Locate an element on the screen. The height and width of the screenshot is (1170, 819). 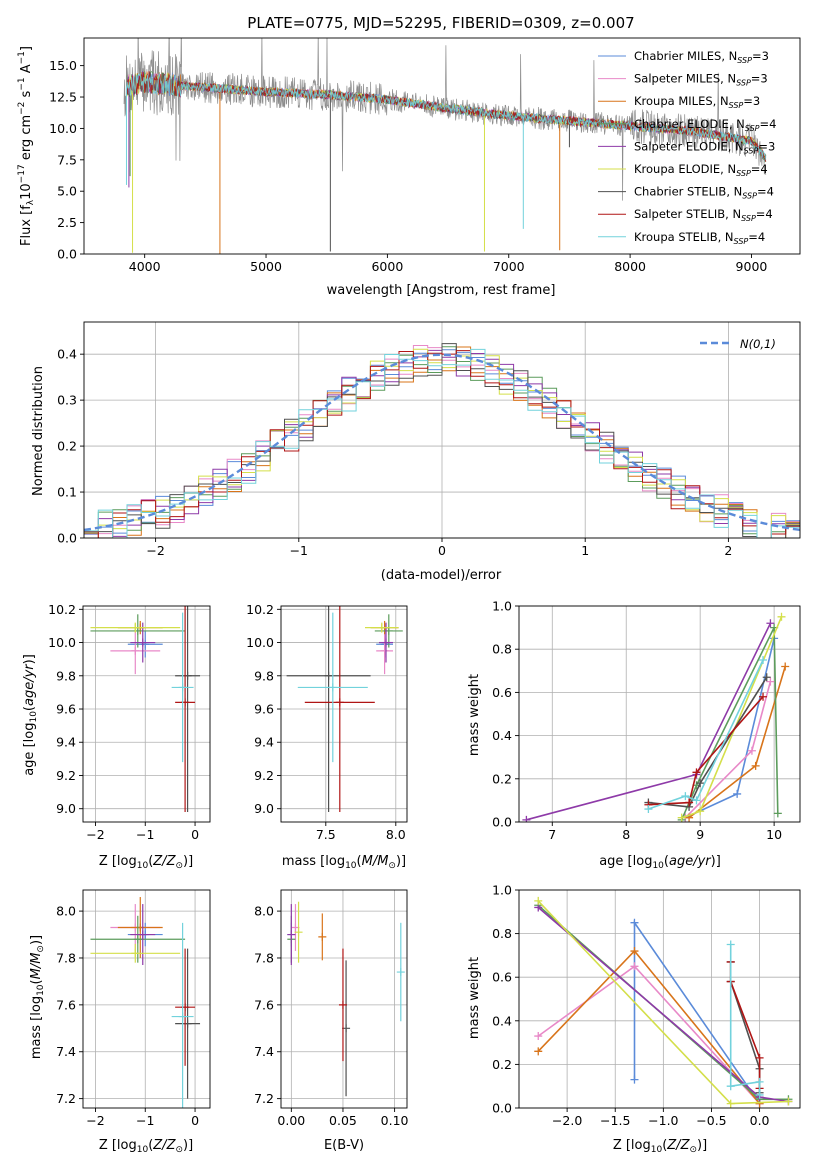
residuals-marks is located at coordinates (442, 440).